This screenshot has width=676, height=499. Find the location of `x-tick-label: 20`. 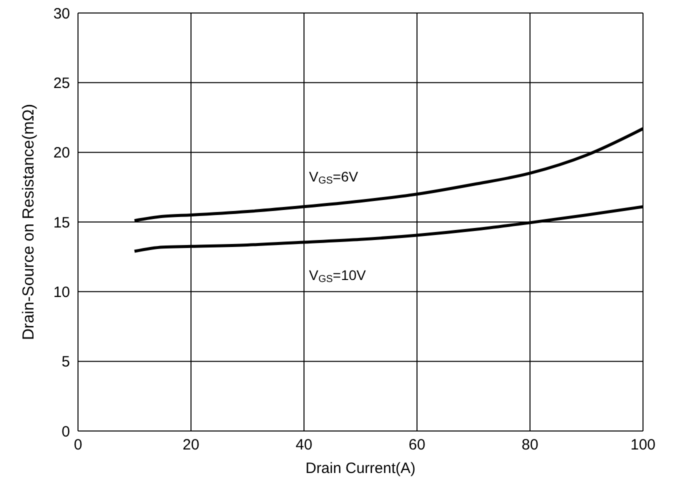

x-tick-label: 20 is located at coordinates (191, 445).